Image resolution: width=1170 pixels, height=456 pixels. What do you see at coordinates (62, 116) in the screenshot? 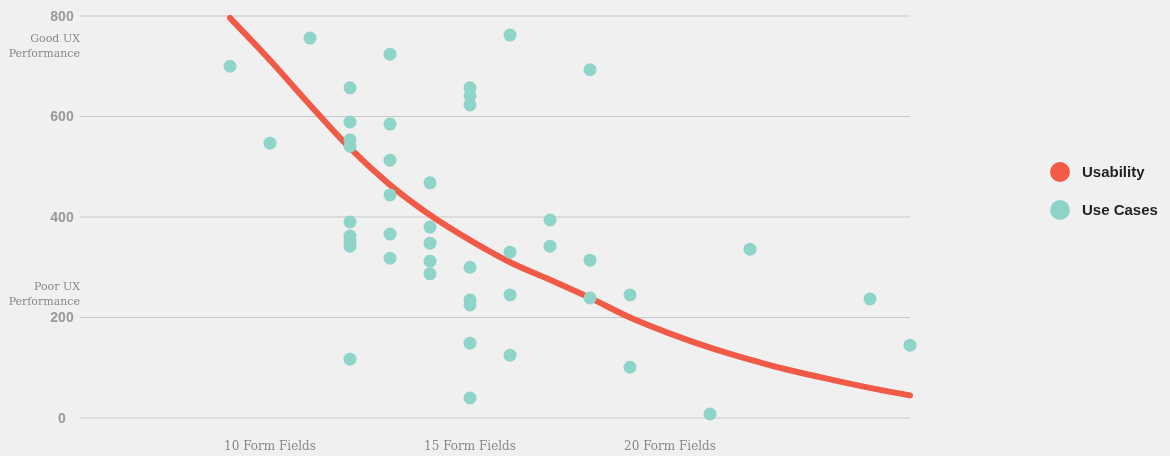
I see `y-tick-label: 600` at bounding box center [62, 116].